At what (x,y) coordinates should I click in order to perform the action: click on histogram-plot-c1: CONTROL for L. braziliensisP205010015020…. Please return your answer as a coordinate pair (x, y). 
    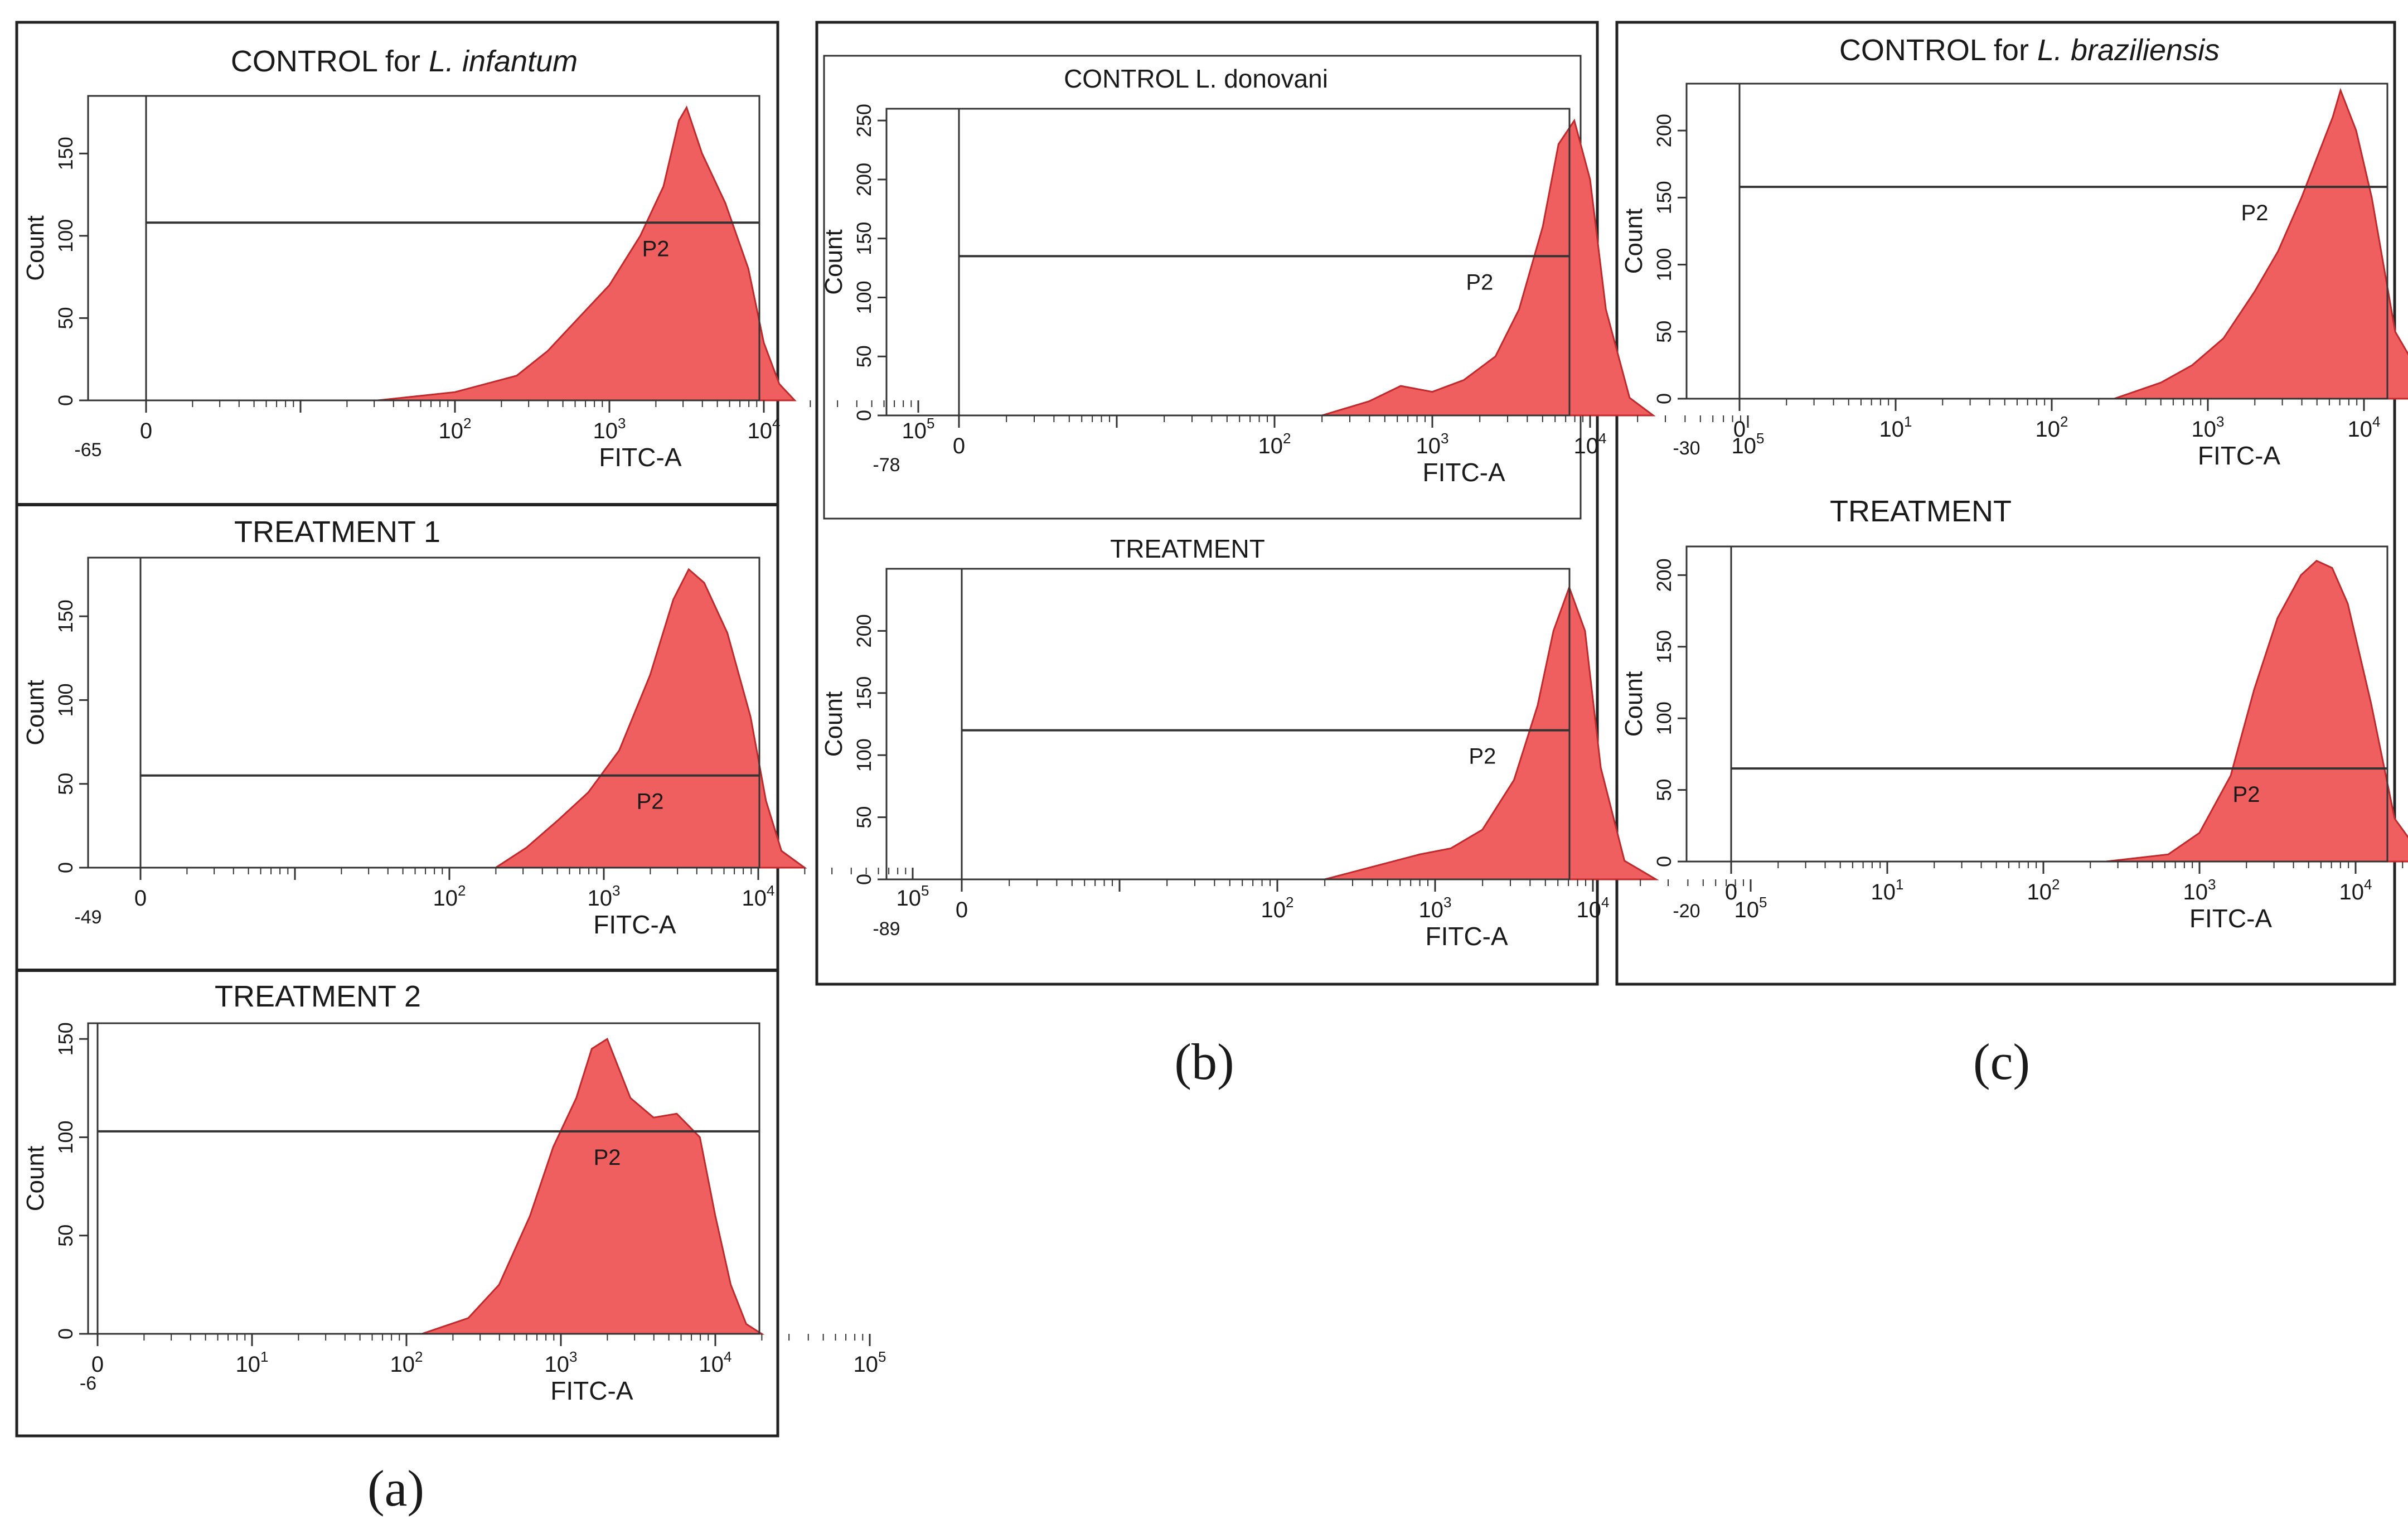
    Looking at the image, I should click on (2014, 251).